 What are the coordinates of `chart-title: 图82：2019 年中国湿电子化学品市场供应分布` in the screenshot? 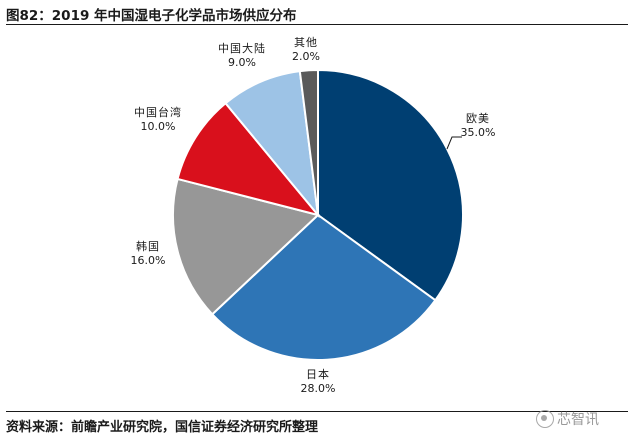 It's located at (151, 16).